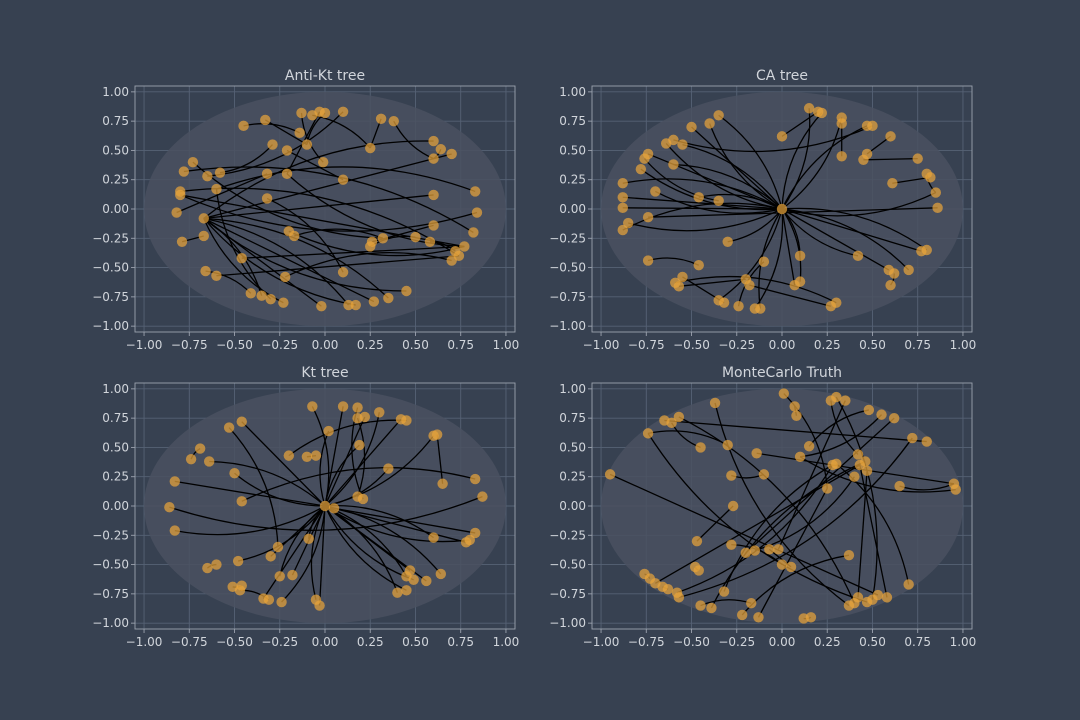 Image resolution: width=1080 pixels, height=720 pixels. Describe the element at coordinates (144, 642) in the screenshot. I see `x-tick-label: −1.00` at that location.